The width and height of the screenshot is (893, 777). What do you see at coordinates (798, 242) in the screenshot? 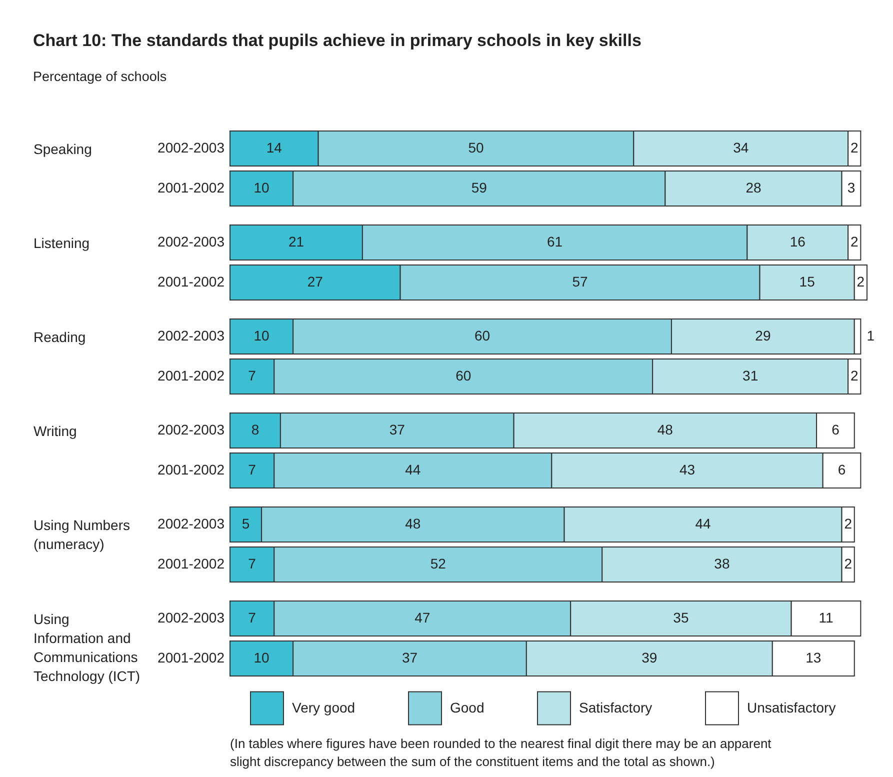
I see `data-label: 16` at bounding box center [798, 242].